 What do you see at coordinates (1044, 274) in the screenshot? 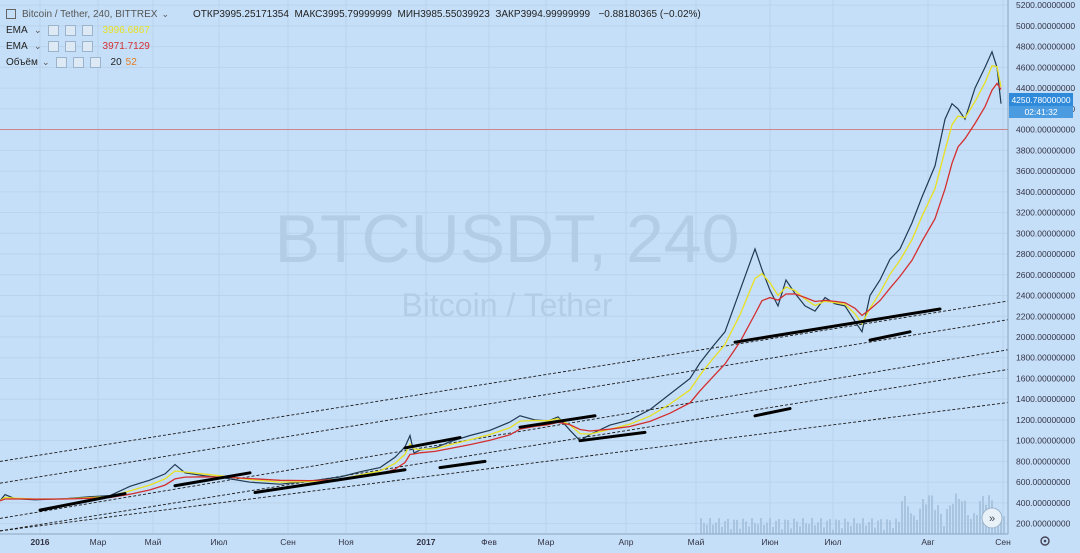
I see `price-axis` at bounding box center [1044, 274].